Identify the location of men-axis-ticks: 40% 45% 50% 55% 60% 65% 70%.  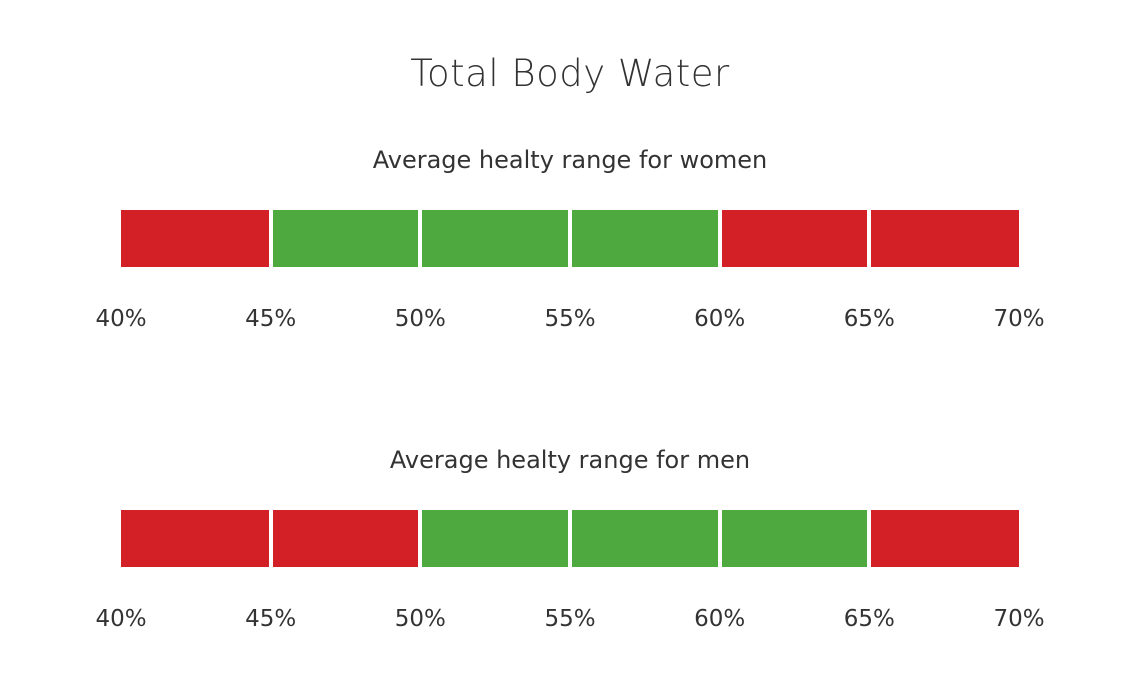
(570, 621).